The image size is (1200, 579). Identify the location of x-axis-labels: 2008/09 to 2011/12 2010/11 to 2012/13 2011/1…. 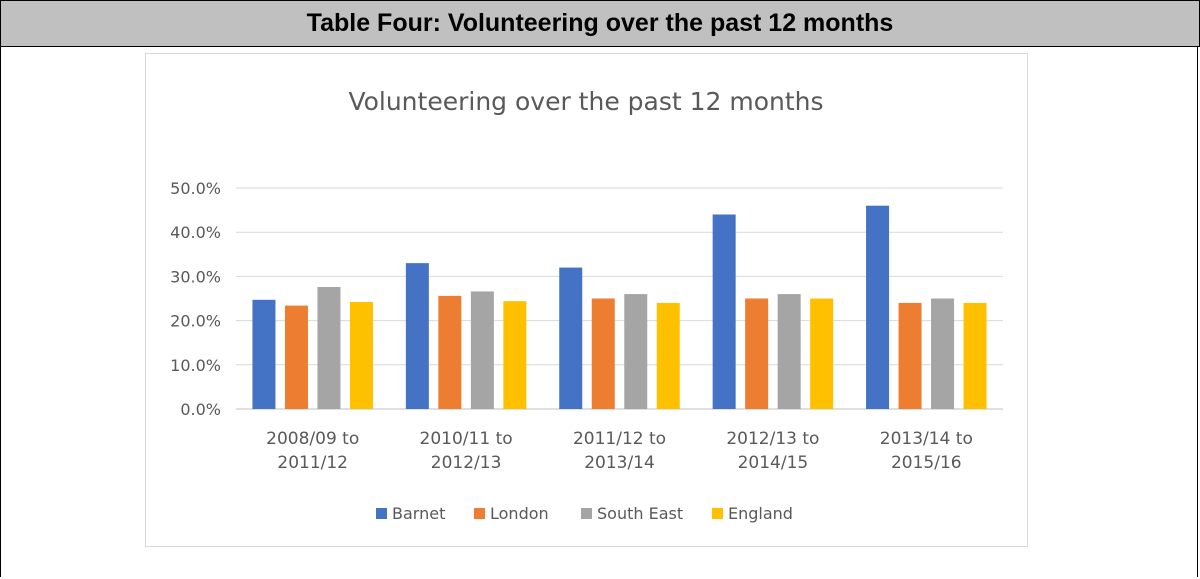
(619, 451).